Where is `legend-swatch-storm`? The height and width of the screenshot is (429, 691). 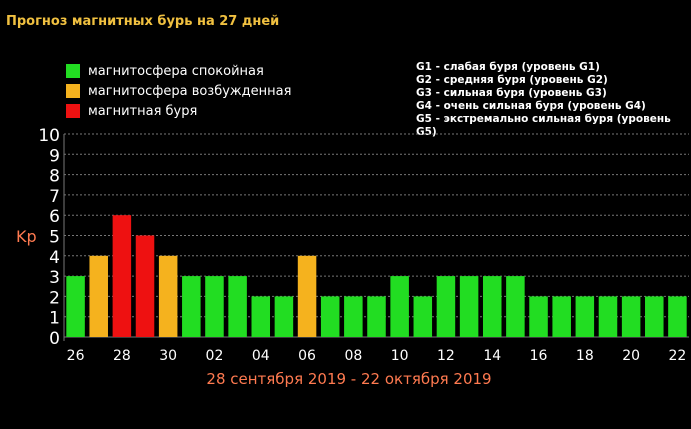 legend-swatch-storm is located at coordinates (73, 111).